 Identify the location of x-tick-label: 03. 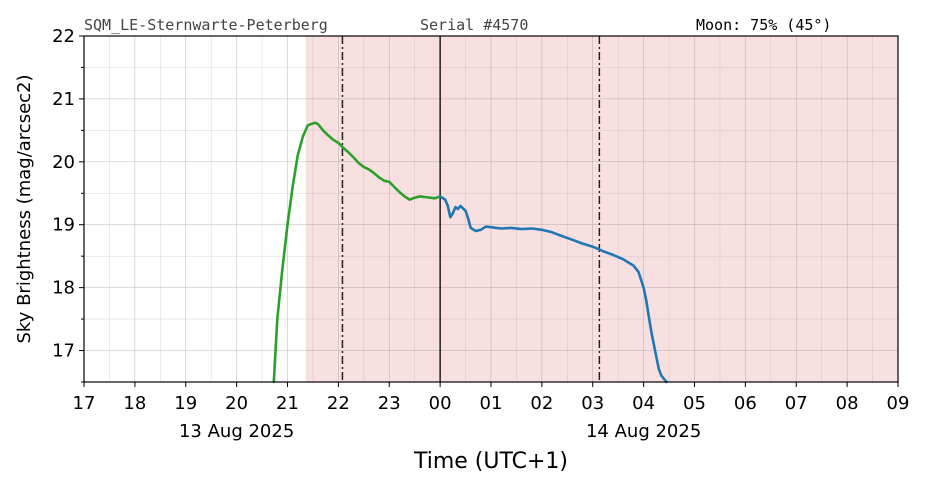
(592, 403).